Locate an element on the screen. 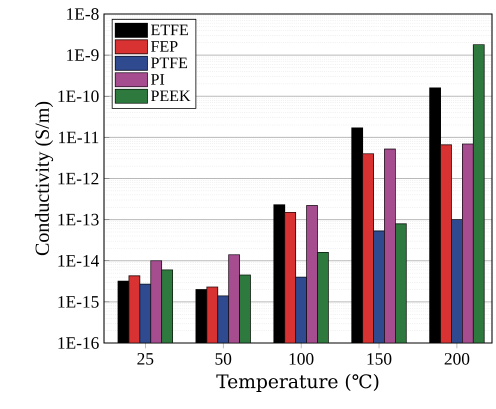 Image resolution: width=496 pixels, height=409 pixels. x-axis-title: Temperature (℃) is located at coordinates (297, 383).